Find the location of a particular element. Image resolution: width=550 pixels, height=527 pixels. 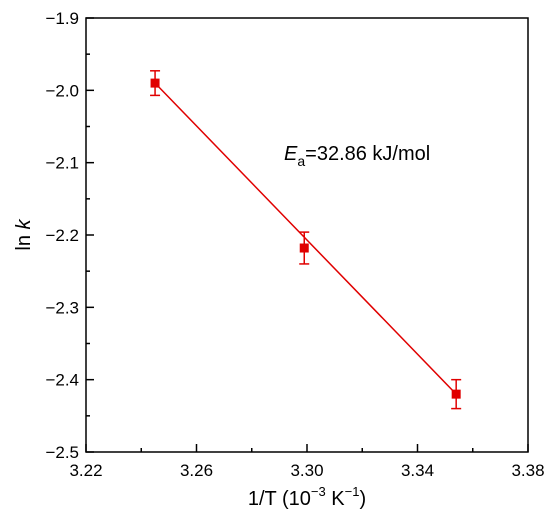

x-tick-label: 3.34 is located at coordinates (417, 470).